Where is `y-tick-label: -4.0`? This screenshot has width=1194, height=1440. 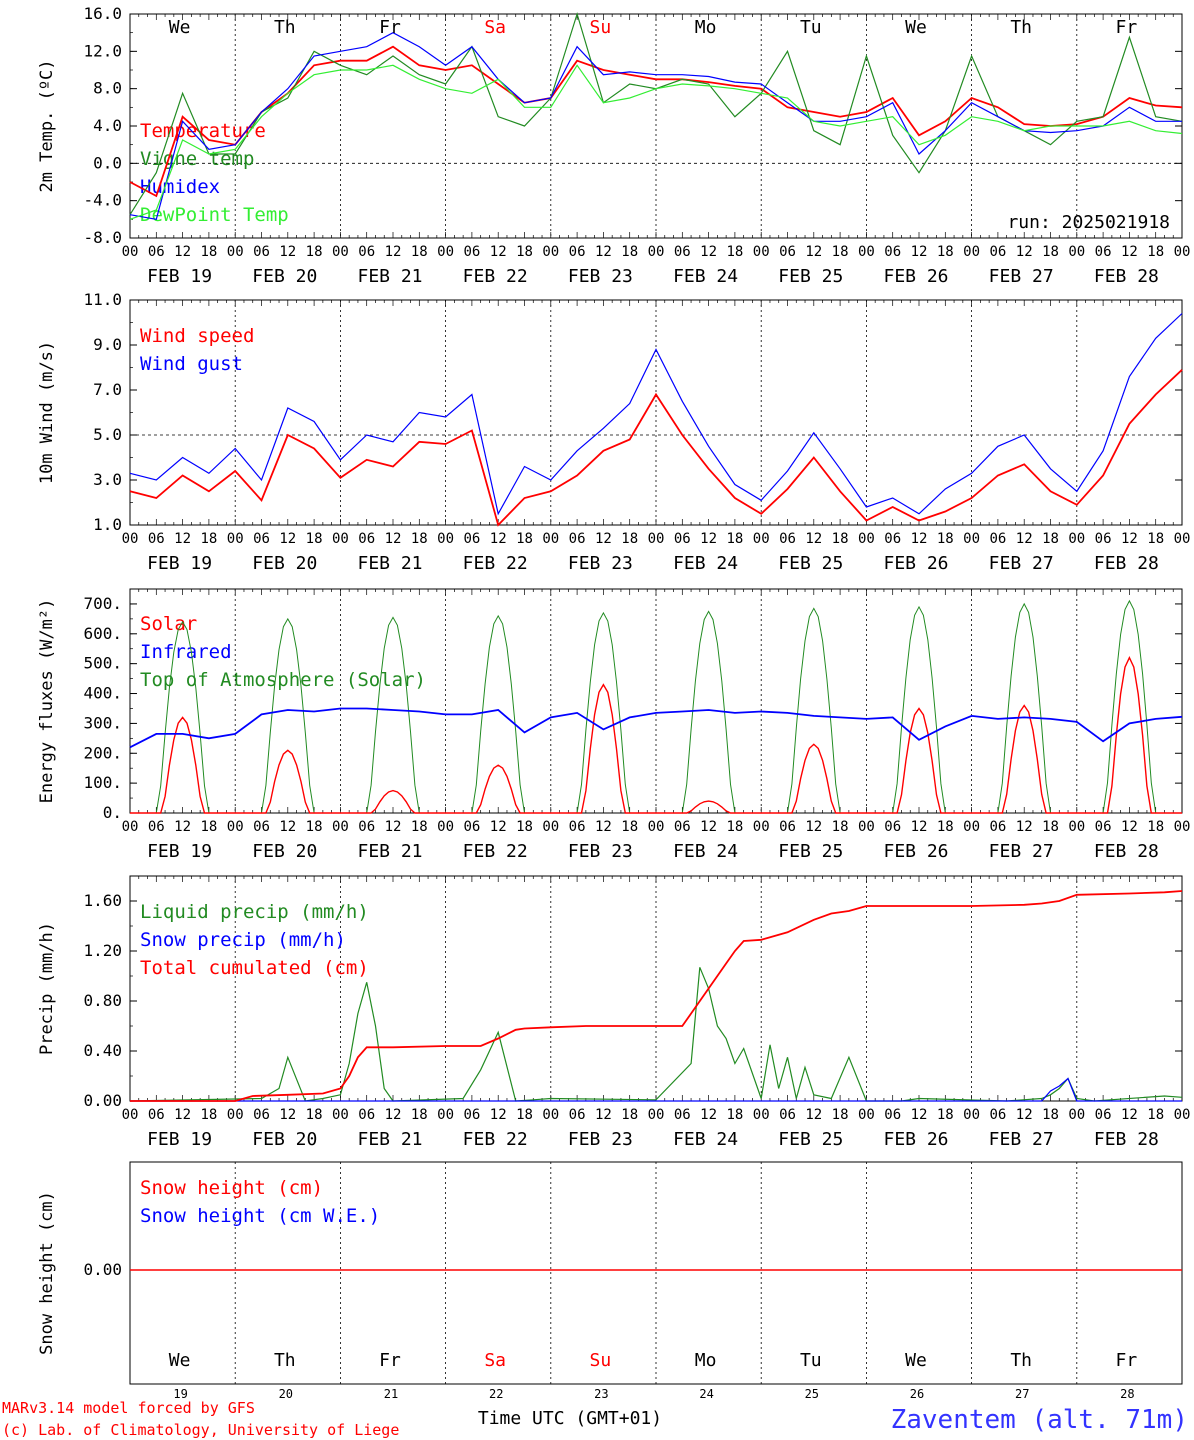
y-tick-label: -4.0 is located at coordinates (102, 200).